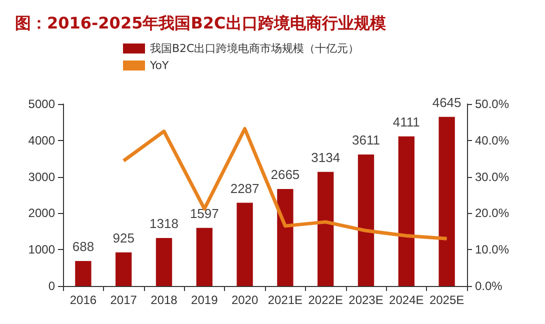 Image resolution: width=545 pixels, height=324 pixels. Describe the element at coordinates (124, 300) in the screenshot. I see `x-tick-label: 2017` at that location.